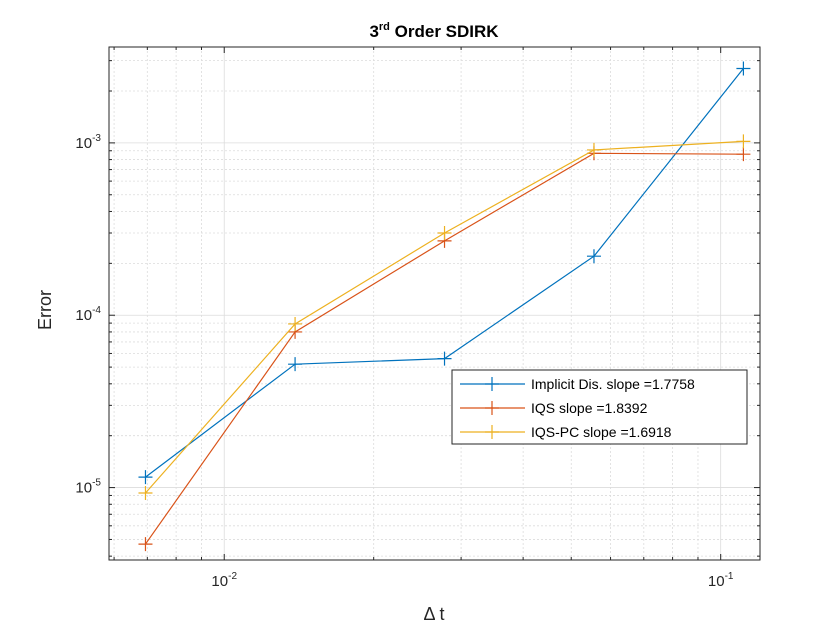  What do you see at coordinates (45, 310) in the screenshot?
I see `y-axis-label: Error` at bounding box center [45, 310].